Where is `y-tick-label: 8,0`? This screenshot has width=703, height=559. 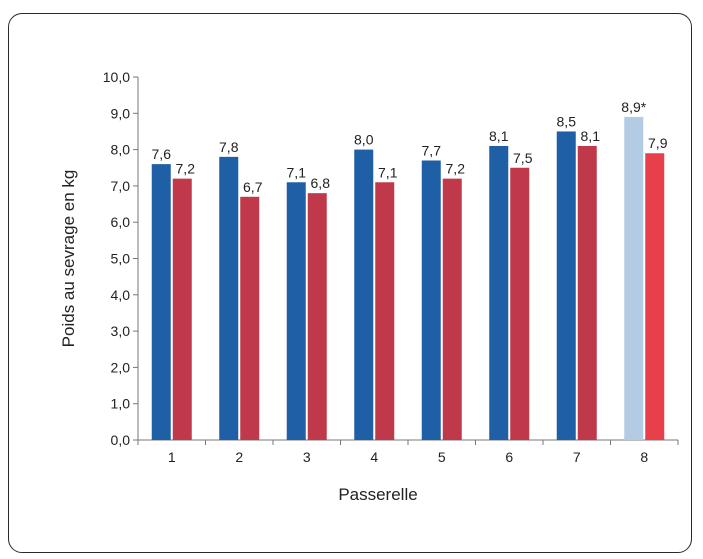
y-tick-label: 8,0 is located at coordinates (121, 150).